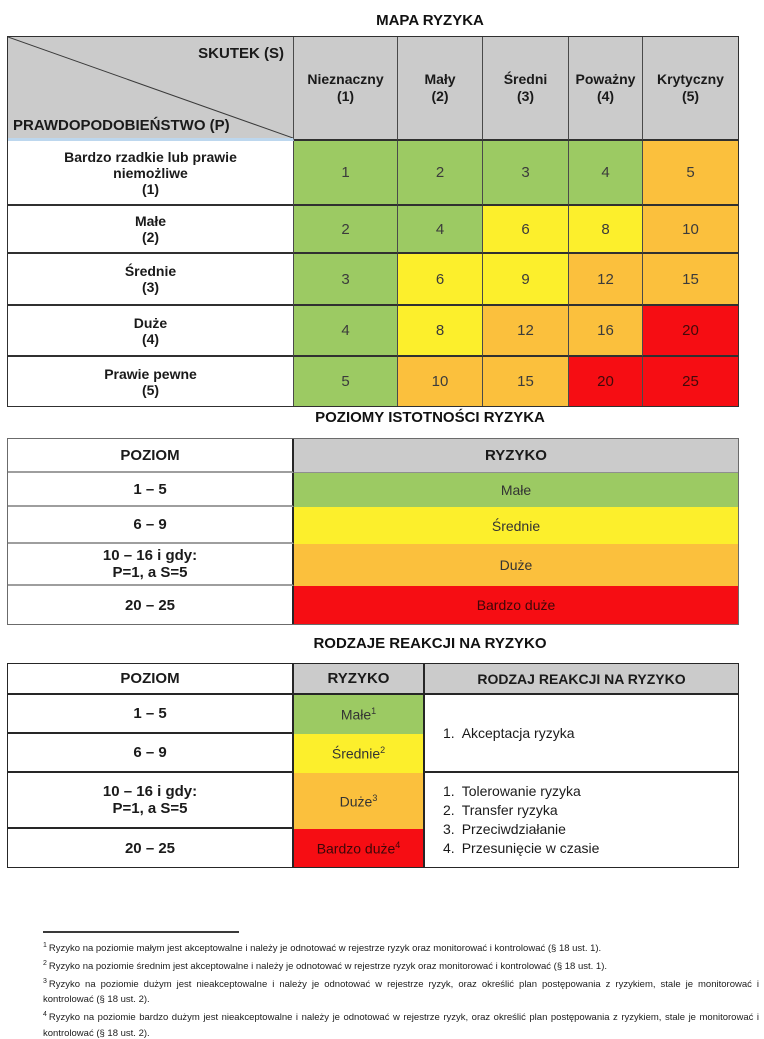 This screenshot has height=1039, width=764. What do you see at coordinates (521, 848) in the screenshot?
I see `reaction-item: 4. Przesunięcie w czasie` at bounding box center [521, 848].